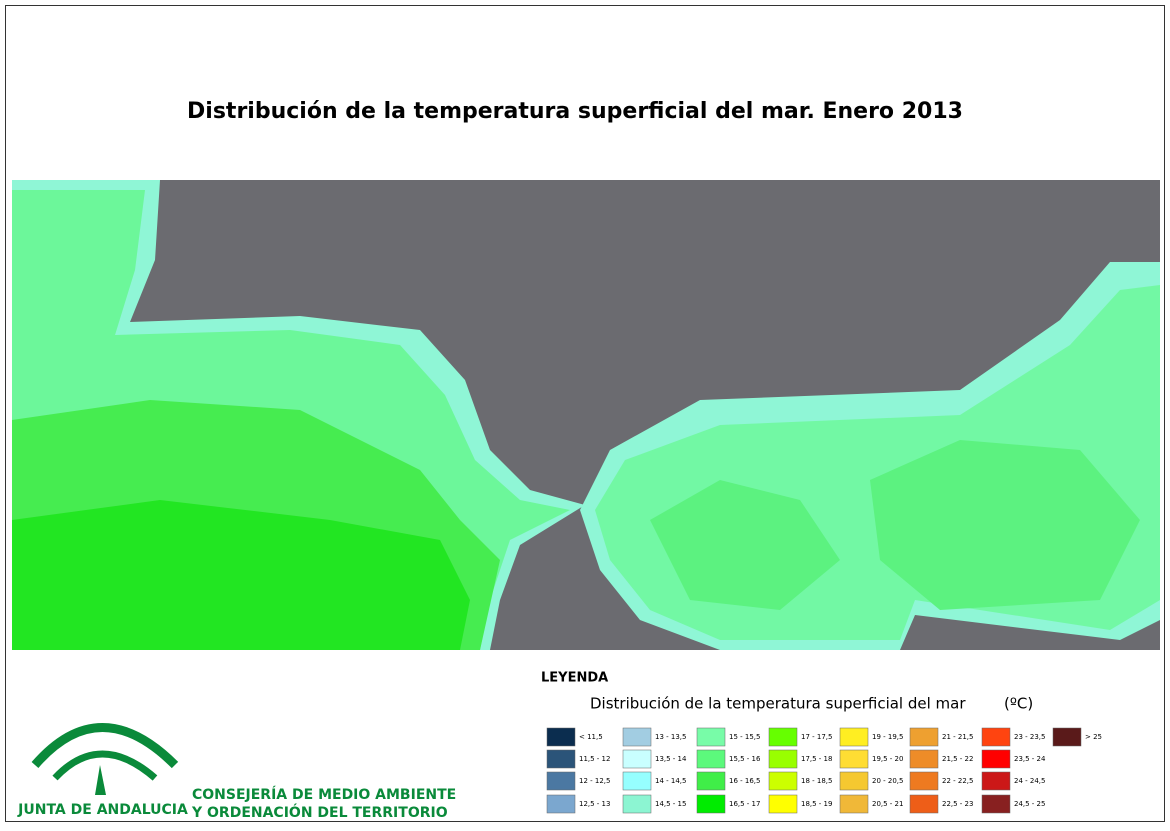  I want to click on legend-heading: LEYENDA, so click(574, 678).